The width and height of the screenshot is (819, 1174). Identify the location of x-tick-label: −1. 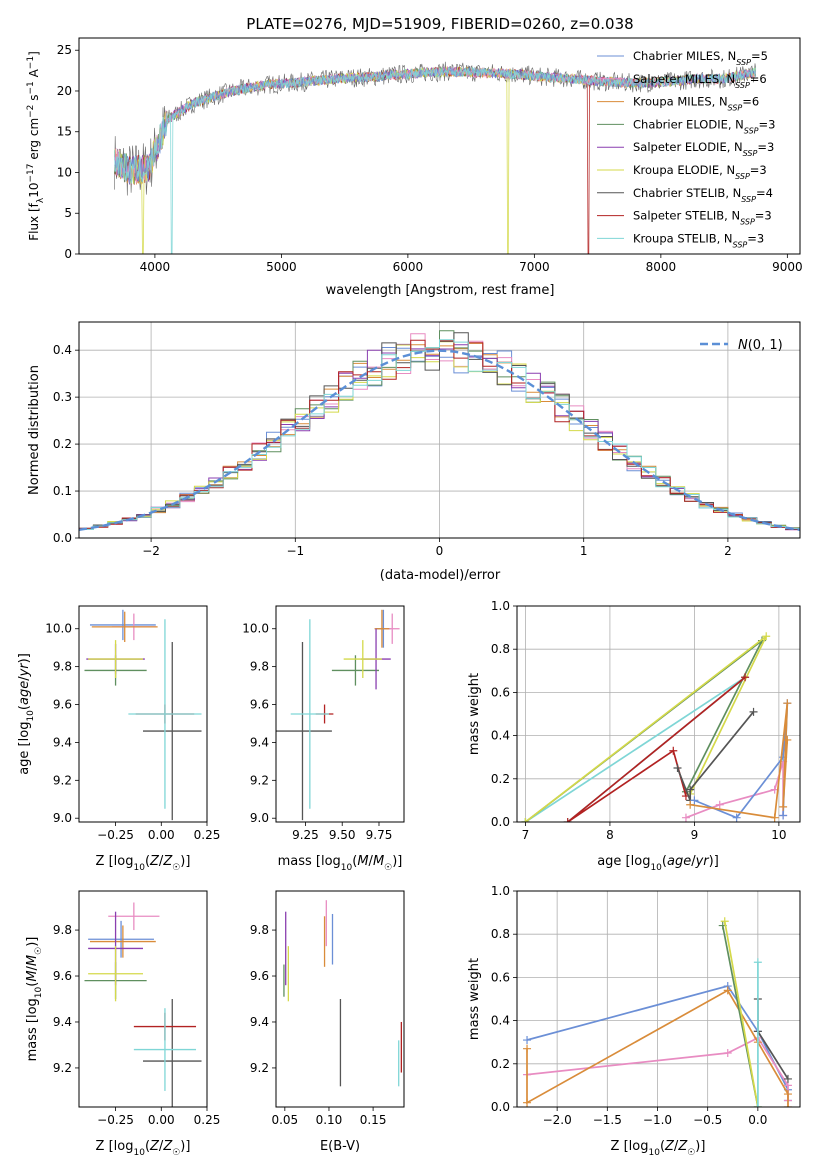
(295, 551).